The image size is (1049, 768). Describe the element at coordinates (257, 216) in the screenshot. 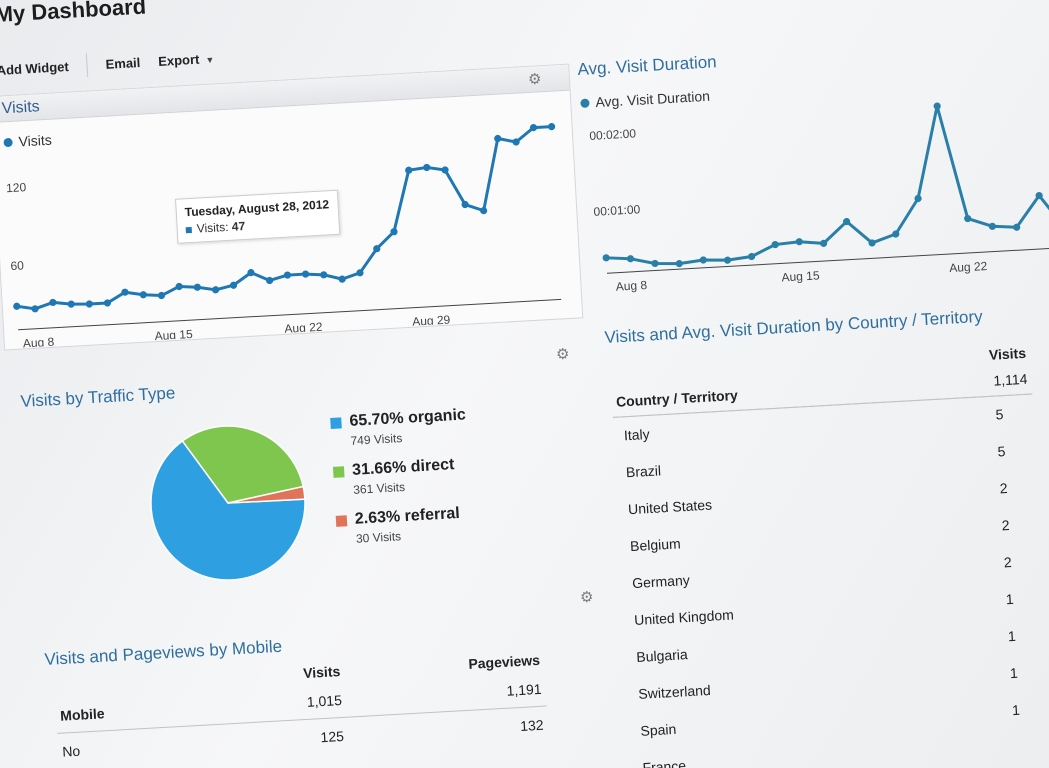

I see `chart-tooltip: Tuesday, August 28, 2012 Visits: 47` at that location.